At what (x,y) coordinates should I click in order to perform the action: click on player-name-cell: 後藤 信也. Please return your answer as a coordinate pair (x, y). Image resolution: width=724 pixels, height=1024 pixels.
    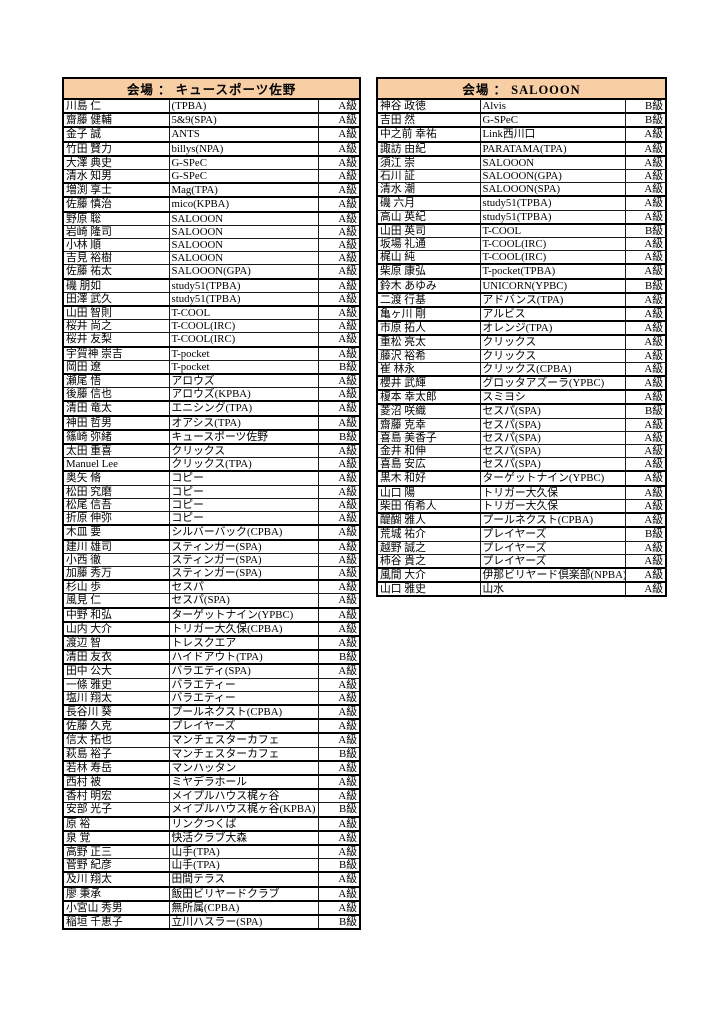
    Looking at the image, I should click on (116, 394).